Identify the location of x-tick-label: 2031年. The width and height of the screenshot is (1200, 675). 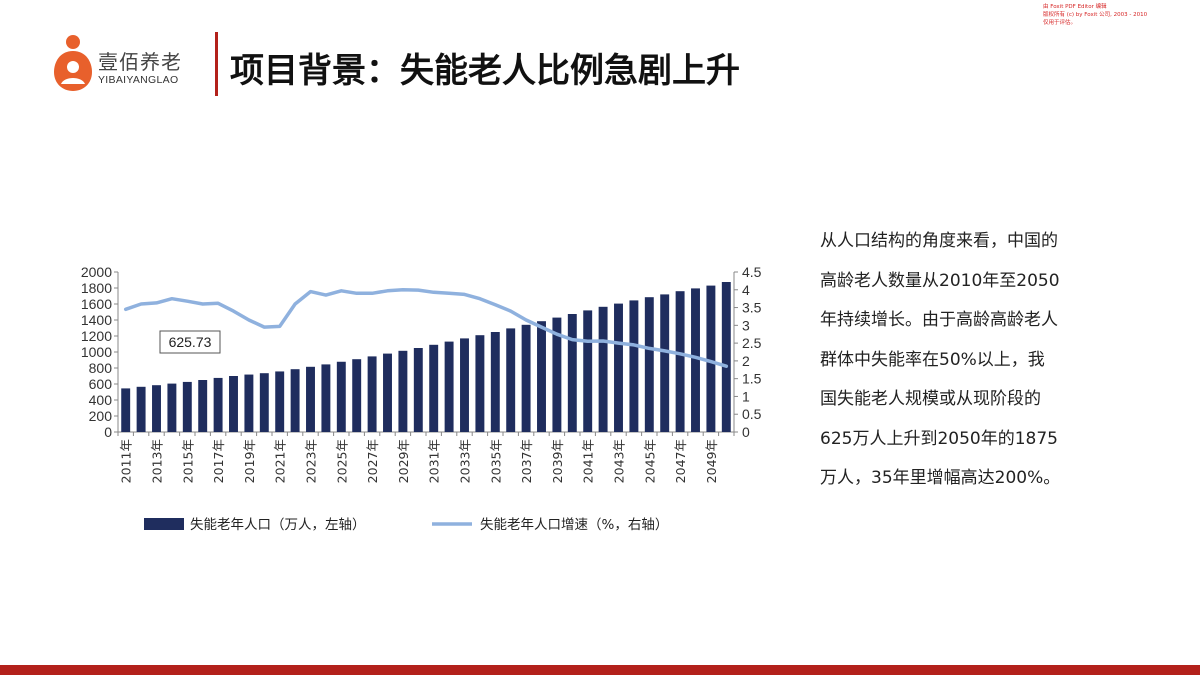
(434, 461).